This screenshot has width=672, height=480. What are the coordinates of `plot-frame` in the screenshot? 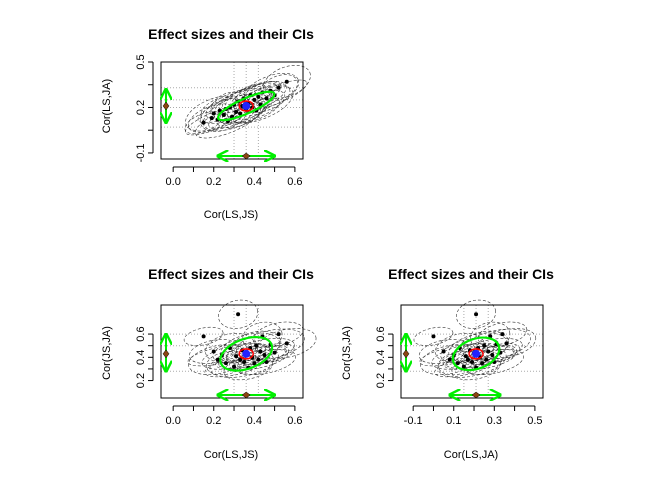 It's located at (472, 351).